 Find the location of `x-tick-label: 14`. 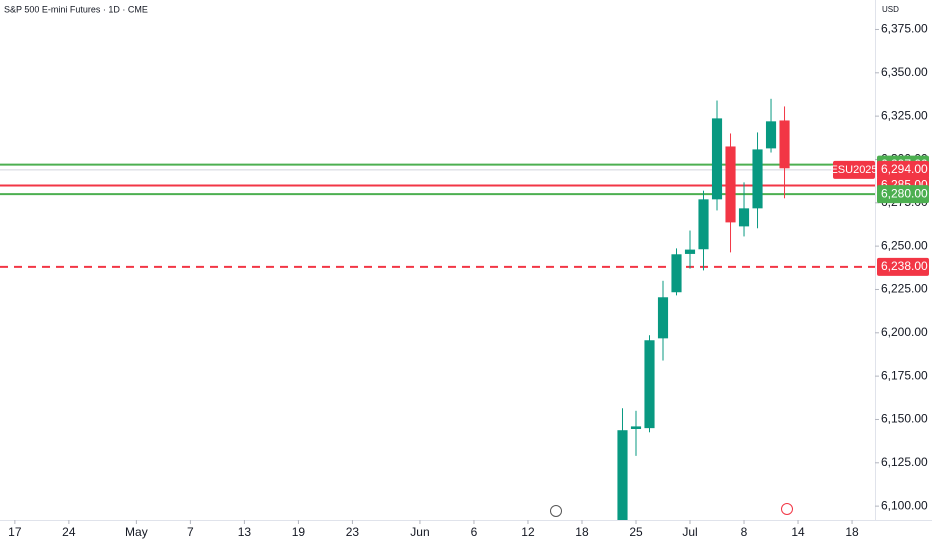

x-tick-label: 14 is located at coordinates (798, 532).